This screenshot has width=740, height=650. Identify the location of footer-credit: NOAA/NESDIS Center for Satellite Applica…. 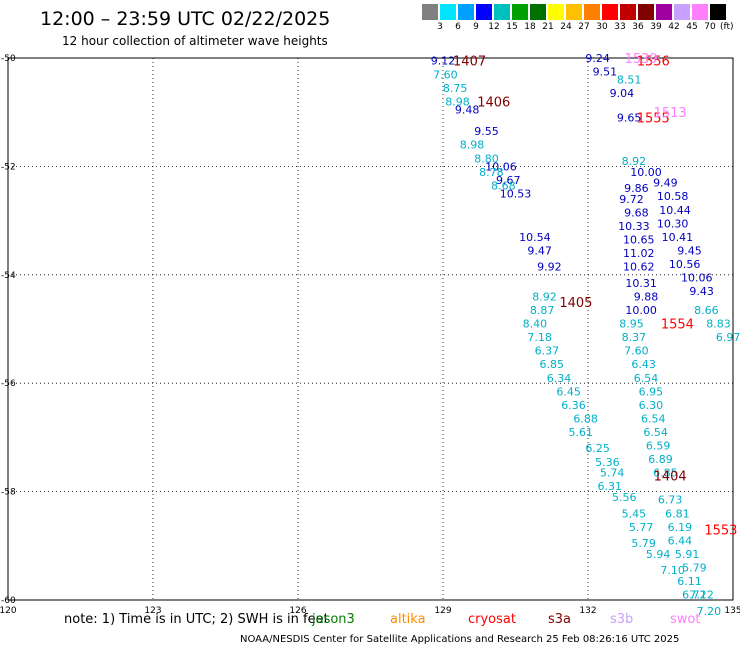
(460, 639).